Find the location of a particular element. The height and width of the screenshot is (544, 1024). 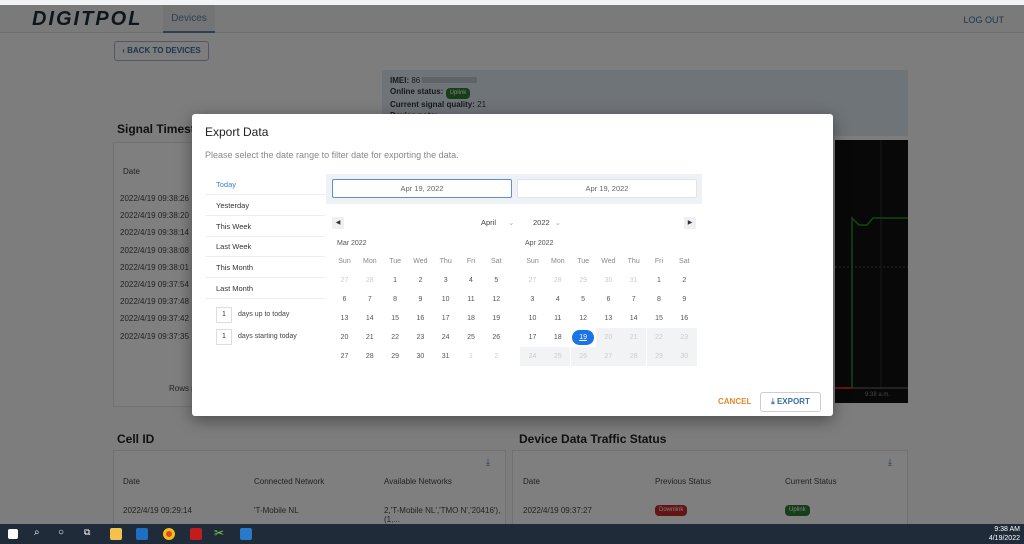

start-date-input: Apr 19, 2022 is located at coordinates (422, 188).